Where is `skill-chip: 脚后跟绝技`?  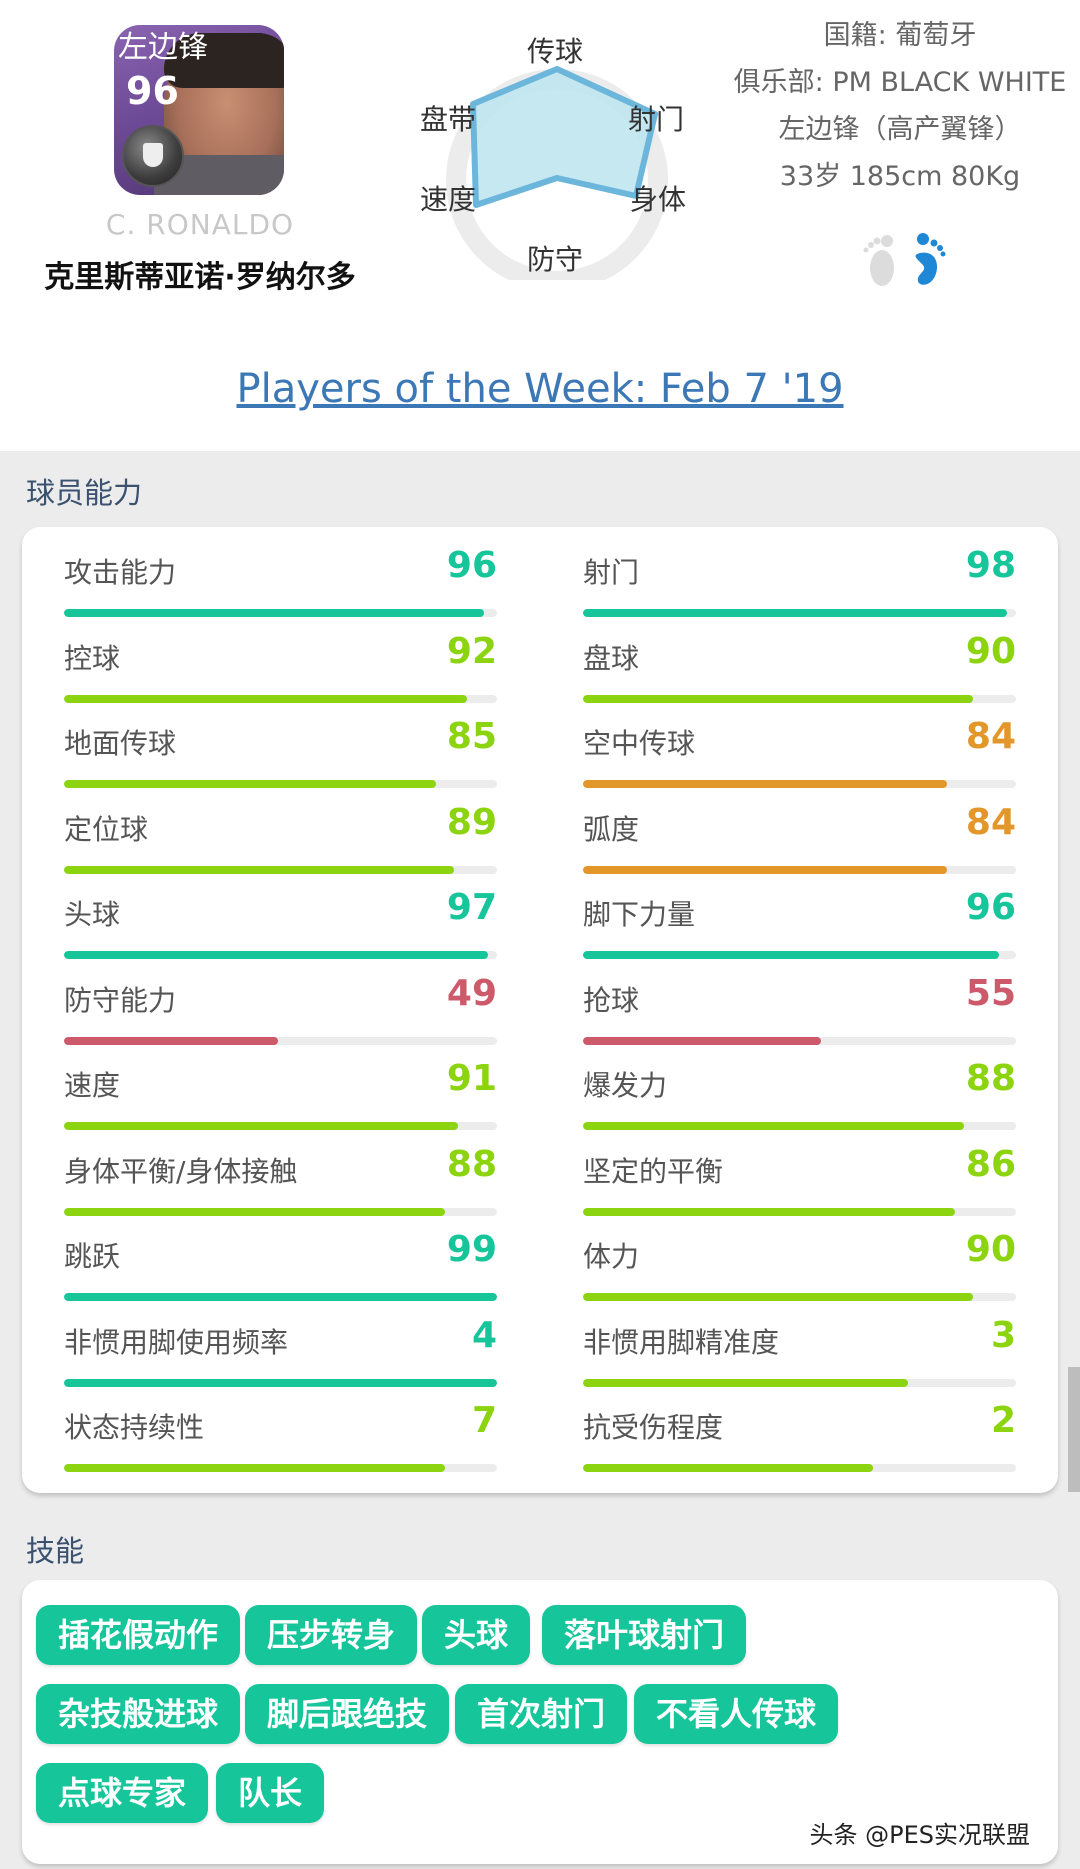
skill-chip: 脚后跟绝技 is located at coordinates (347, 1714).